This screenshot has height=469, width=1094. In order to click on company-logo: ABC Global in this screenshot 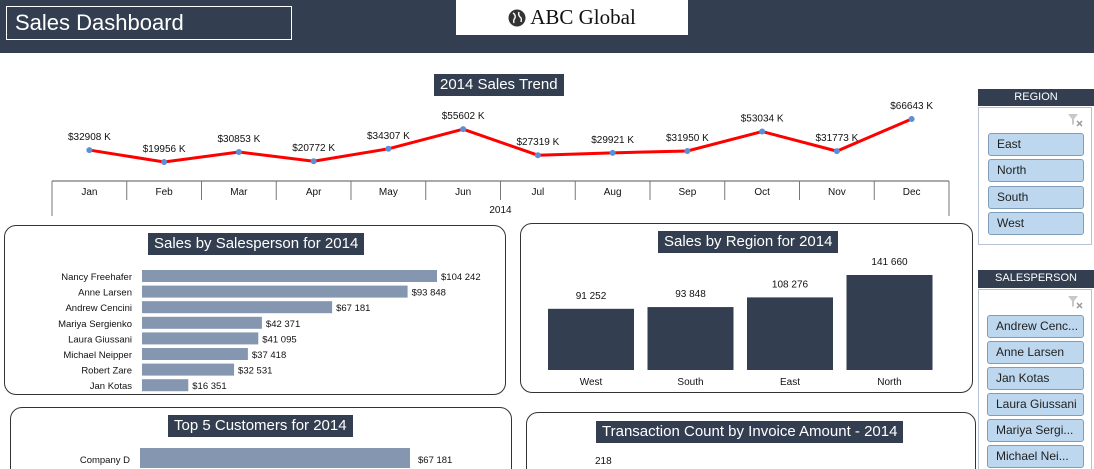, I will do `click(572, 17)`.